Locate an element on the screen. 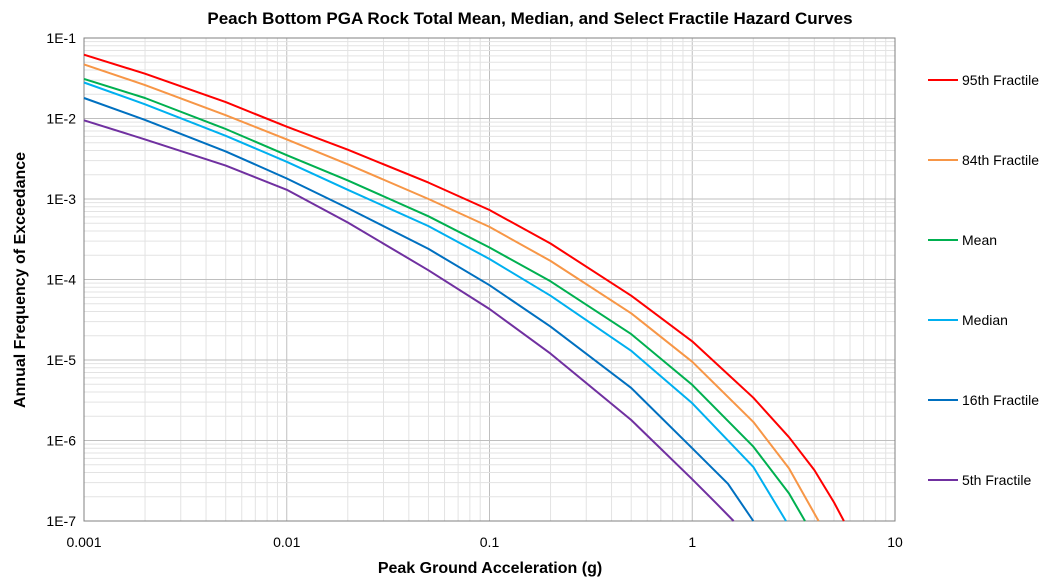 The image size is (1062, 577). legend-item: 5th Fractile is located at coordinates (979, 480).